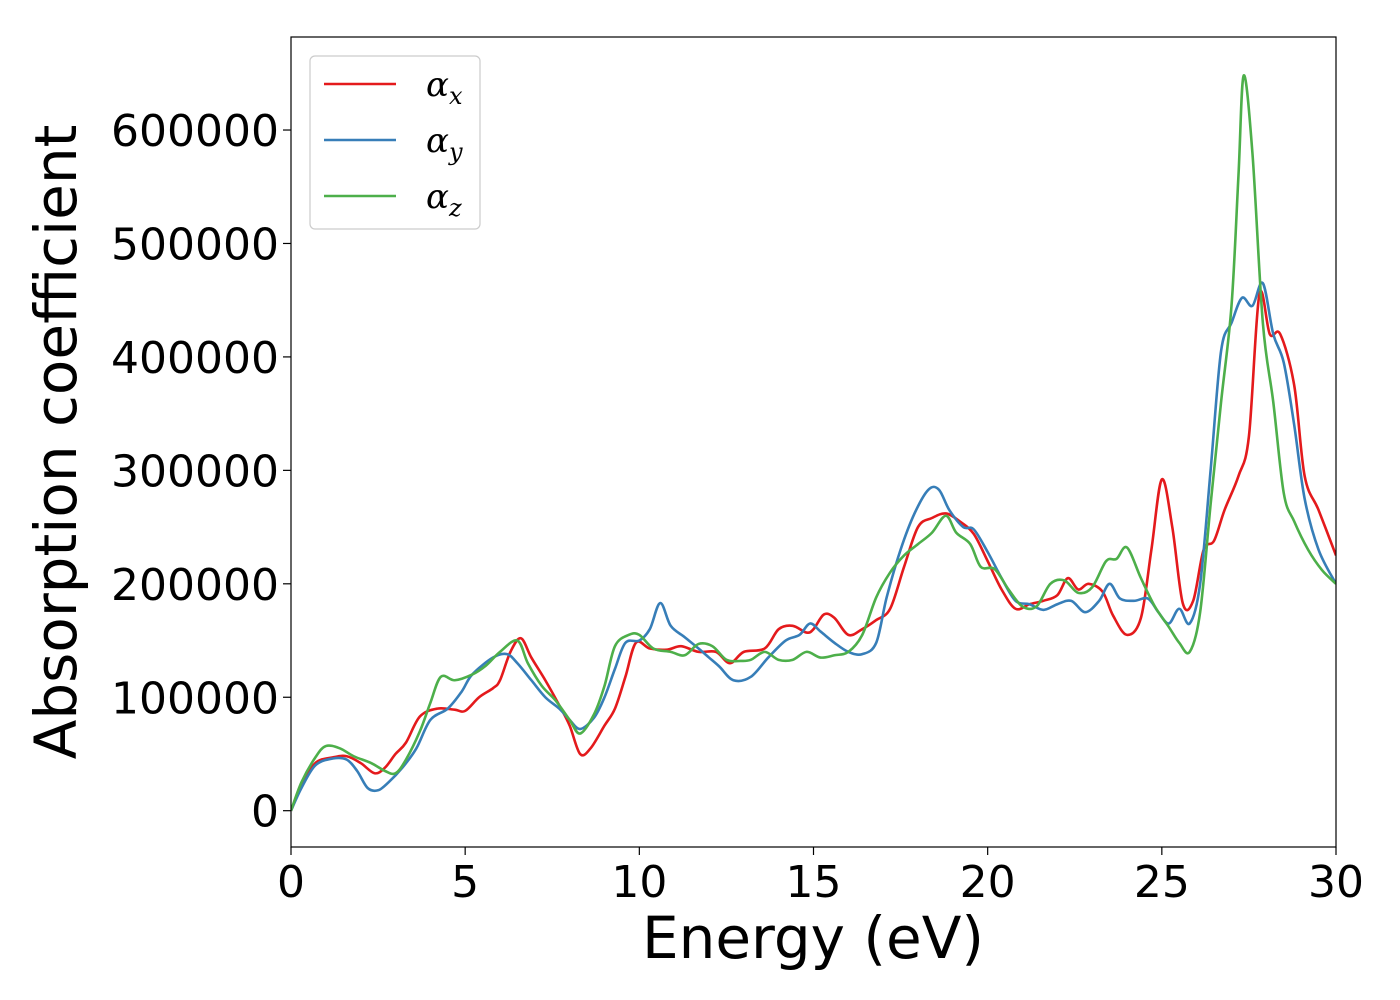  I want to click on y-tick-label: 200000, so click(195, 585).